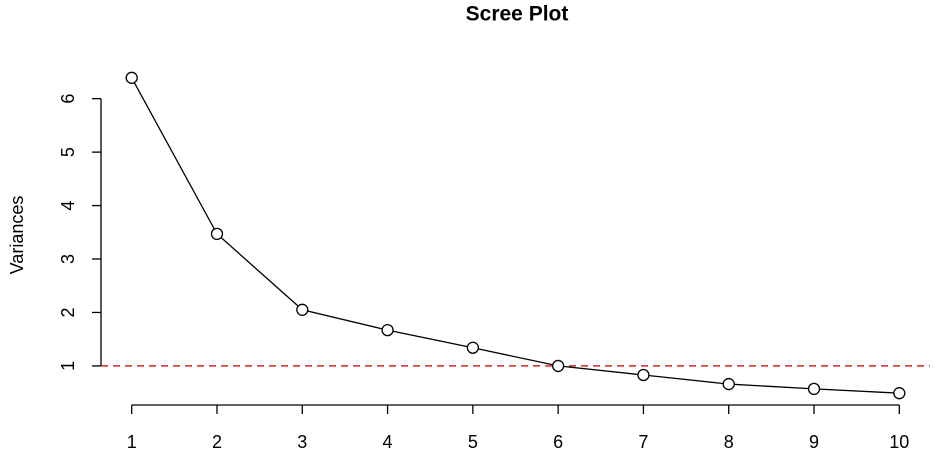 The height and width of the screenshot is (457, 935). What do you see at coordinates (68, 259) in the screenshot?
I see `y-tick-label: 3` at bounding box center [68, 259].